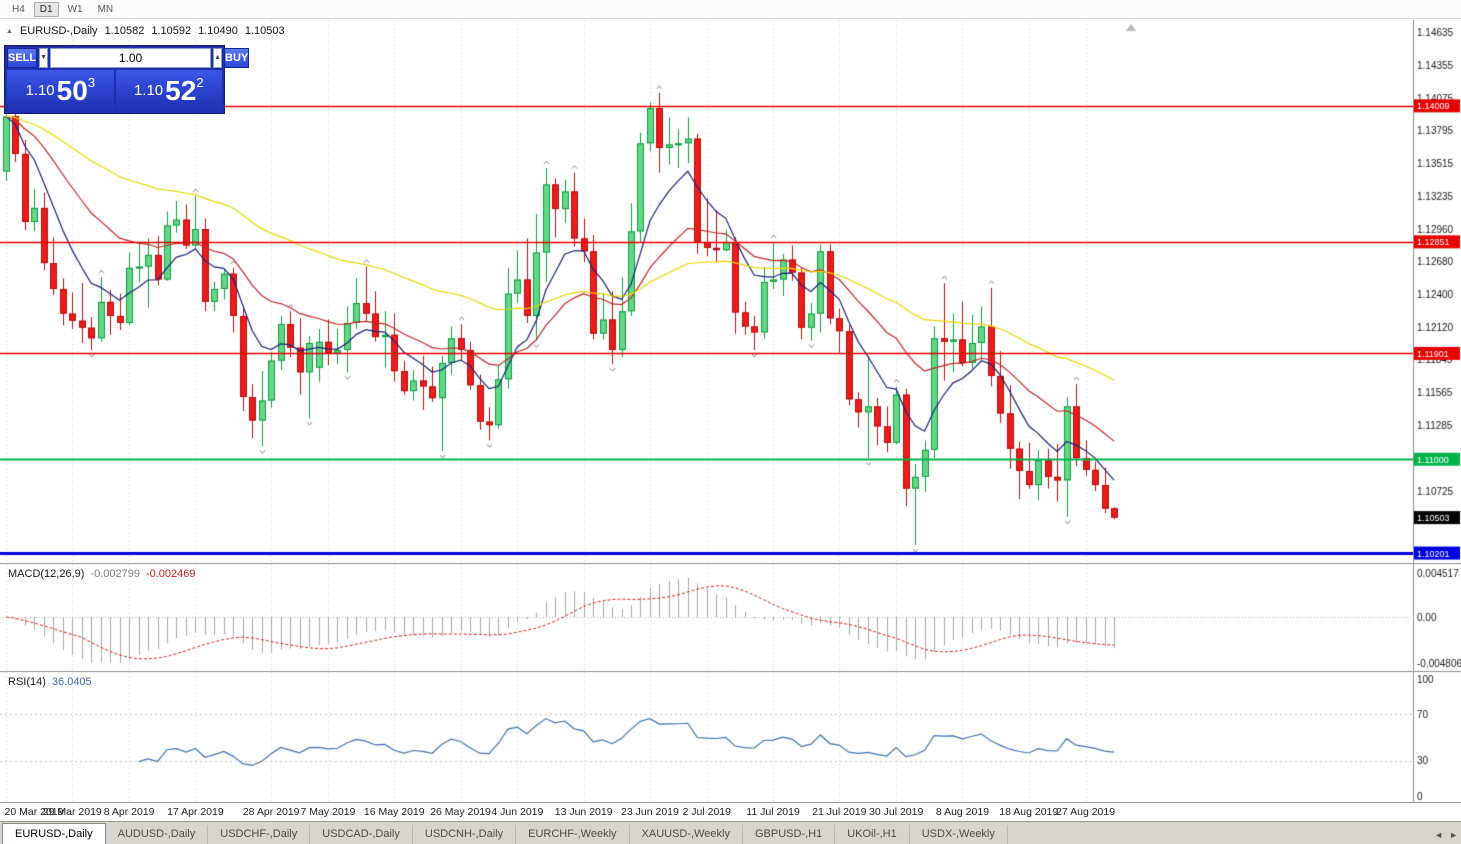 Image resolution: width=1461 pixels, height=844 pixels. I want to click on sell-price-big: 1.10, so click(40, 90).